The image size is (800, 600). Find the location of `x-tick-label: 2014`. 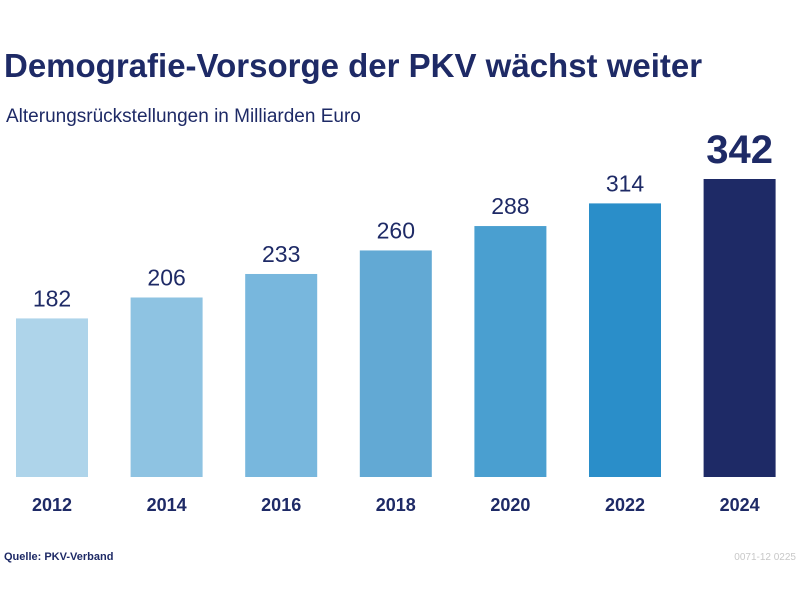

x-tick-label: 2014 is located at coordinates (167, 505).